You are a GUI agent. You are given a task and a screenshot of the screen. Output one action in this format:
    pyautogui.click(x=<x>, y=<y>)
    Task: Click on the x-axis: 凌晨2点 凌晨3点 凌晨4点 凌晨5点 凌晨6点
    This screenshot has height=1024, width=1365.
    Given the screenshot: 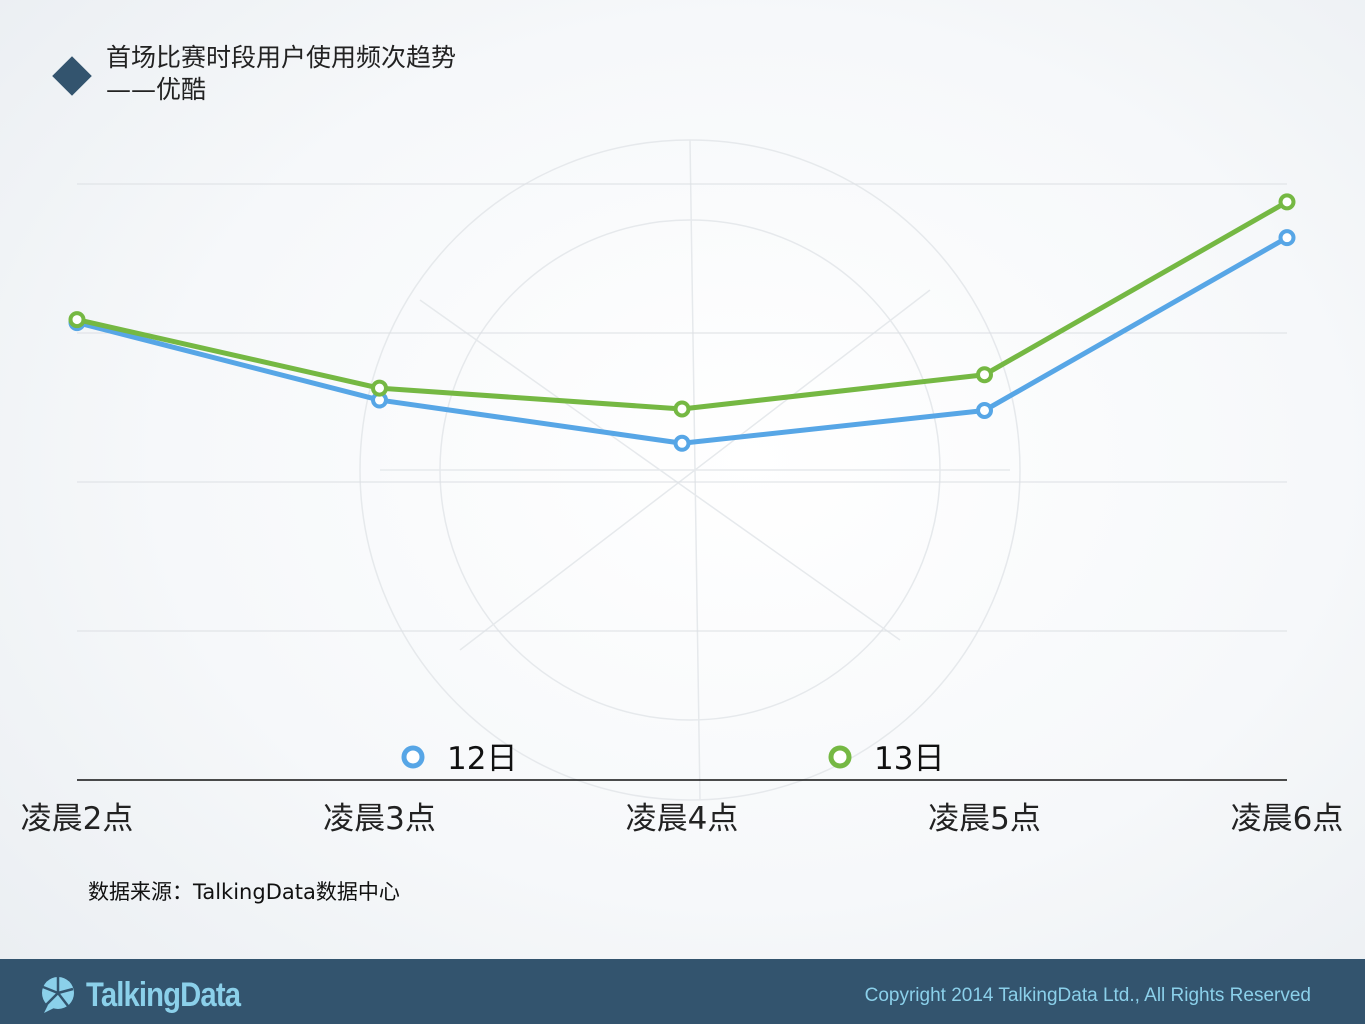 What is the action you would take?
    pyautogui.click(x=682, y=808)
    